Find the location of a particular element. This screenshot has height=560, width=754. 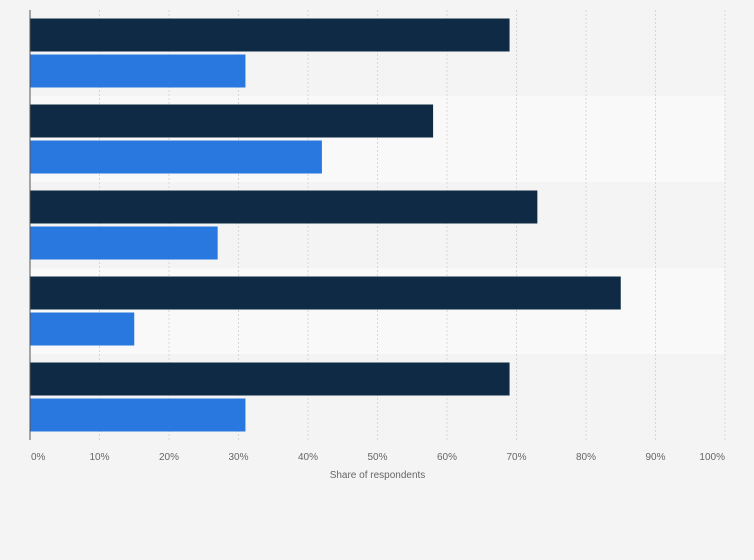

x-tick-label: 50% is located at coordinates (377, 457).